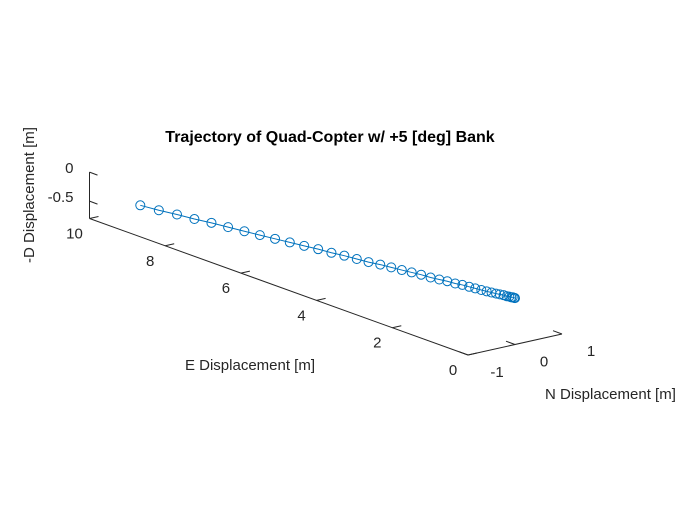  Describe the element at coordinates (74, 233) in the screenshot. I see `x-tick-label: 10` at that location.